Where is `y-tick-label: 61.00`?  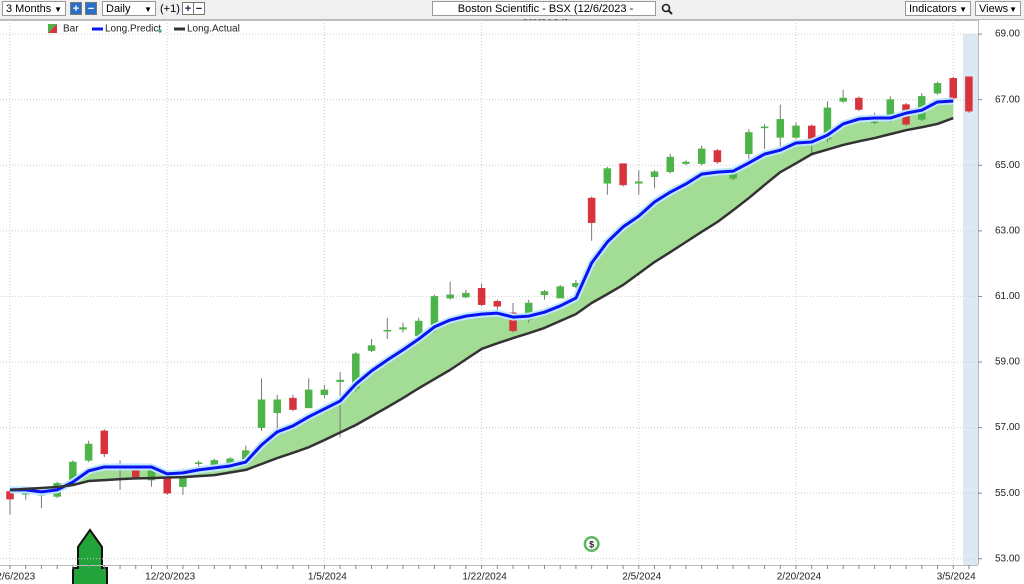
y-tick-label: 61.00 is located at coordinates (1007, 296).